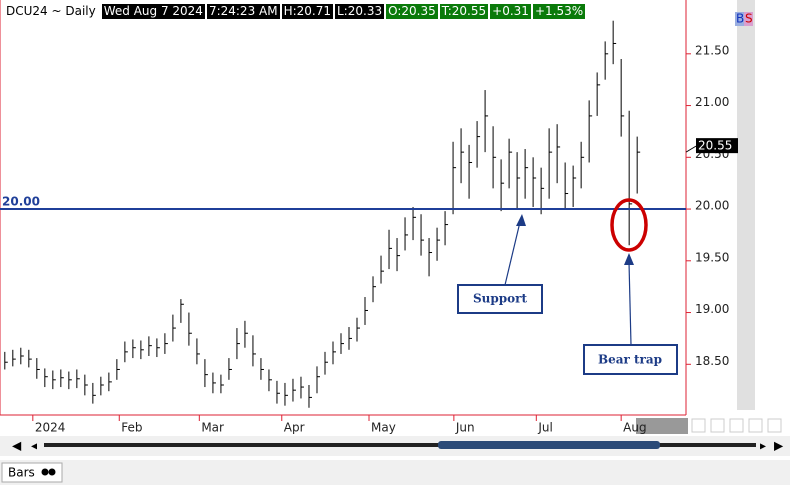 The image size is (790, 485). I want to click on y-tick-label: 19.50, so click(712, 257).